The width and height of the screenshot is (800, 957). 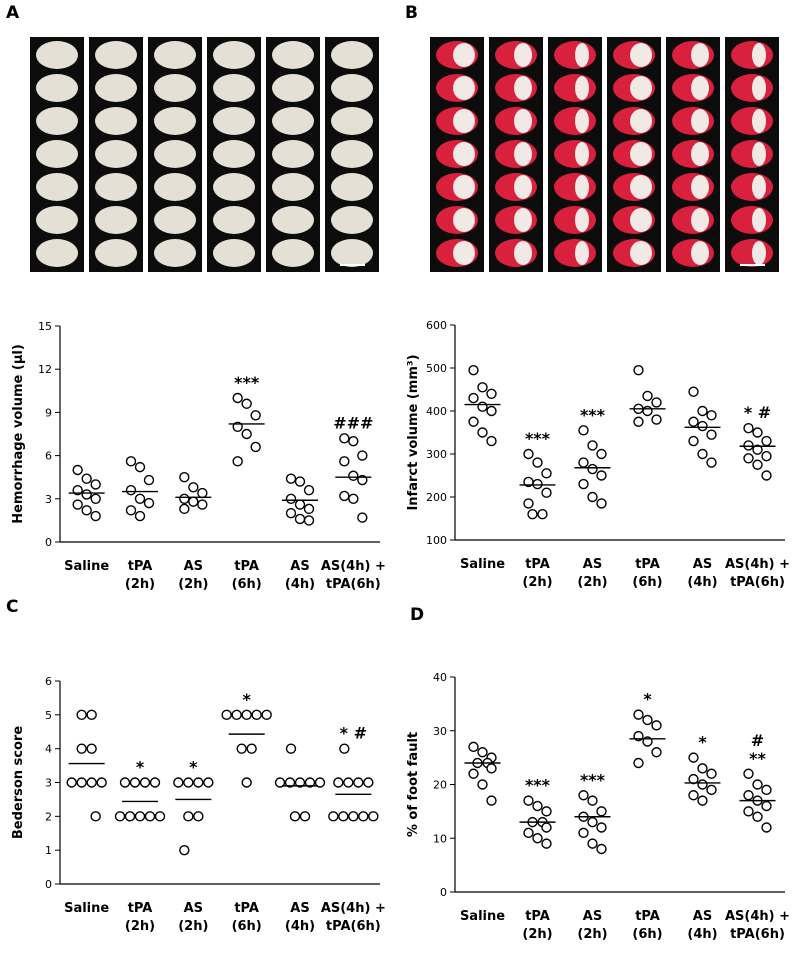 I want to click on y-tick-label: 4, so click(x=48, y=749).